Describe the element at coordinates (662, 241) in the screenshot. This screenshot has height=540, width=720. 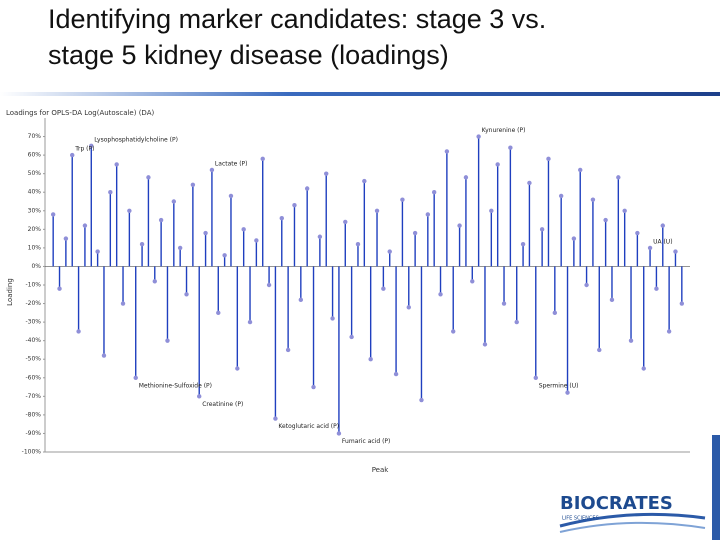
I see `annotation: UA (U)` at that location.